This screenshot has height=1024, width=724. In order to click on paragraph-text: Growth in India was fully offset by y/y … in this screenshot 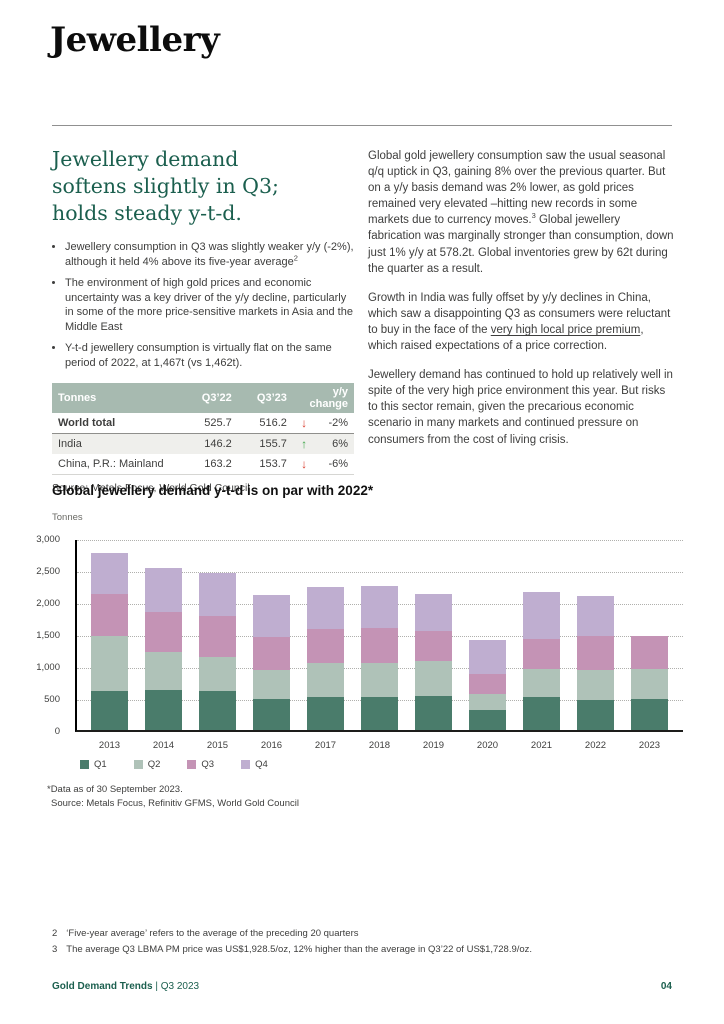, I will do `click(519, 313)`.